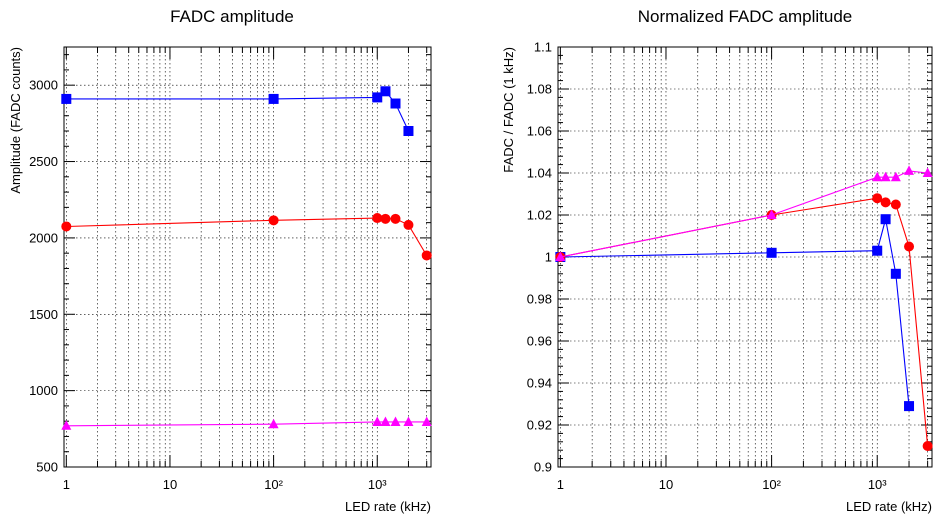  What do you see at coordinates (539, 173) in the screenshot?
I see `y-tick-label: 1.04` at bounding box center [539, 173].